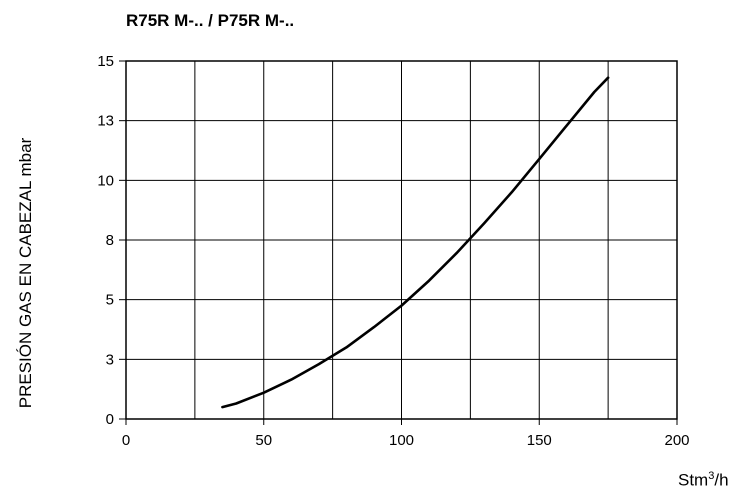  I want to click on y-tick-label: 0, so click(110, 419).